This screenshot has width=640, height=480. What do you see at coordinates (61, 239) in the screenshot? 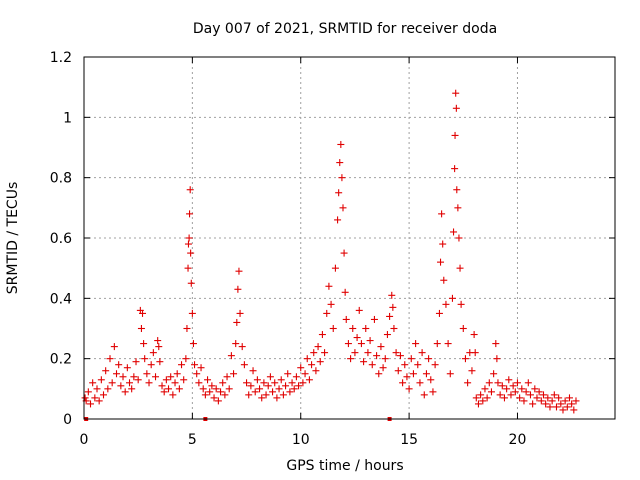
I see `y-tick-labels: 0 0.2 0.4 0.6 0.8 1 1.2` at bounding box center [61, 239].